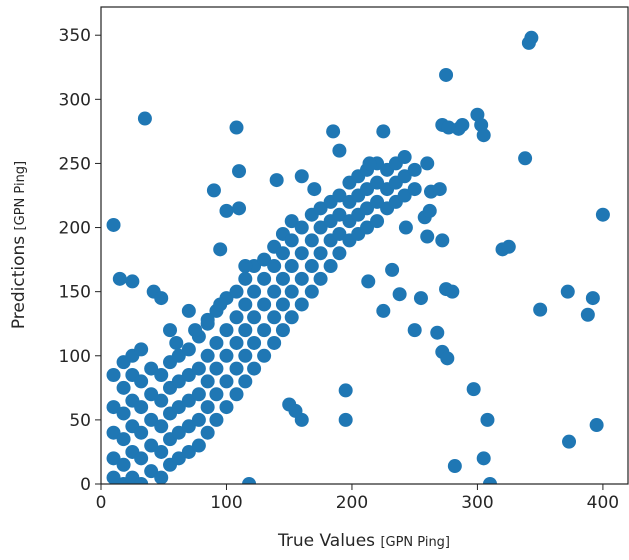 The width and height of the screenshot is (629, 560). I want to click on x-axis-label: True Values [GPN Ping], so click(363, 541).